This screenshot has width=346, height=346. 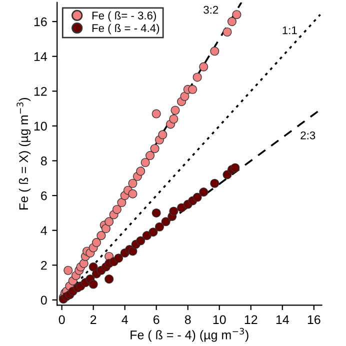 I want to click on y-tick-label: 6, so click(x=44, y=195).